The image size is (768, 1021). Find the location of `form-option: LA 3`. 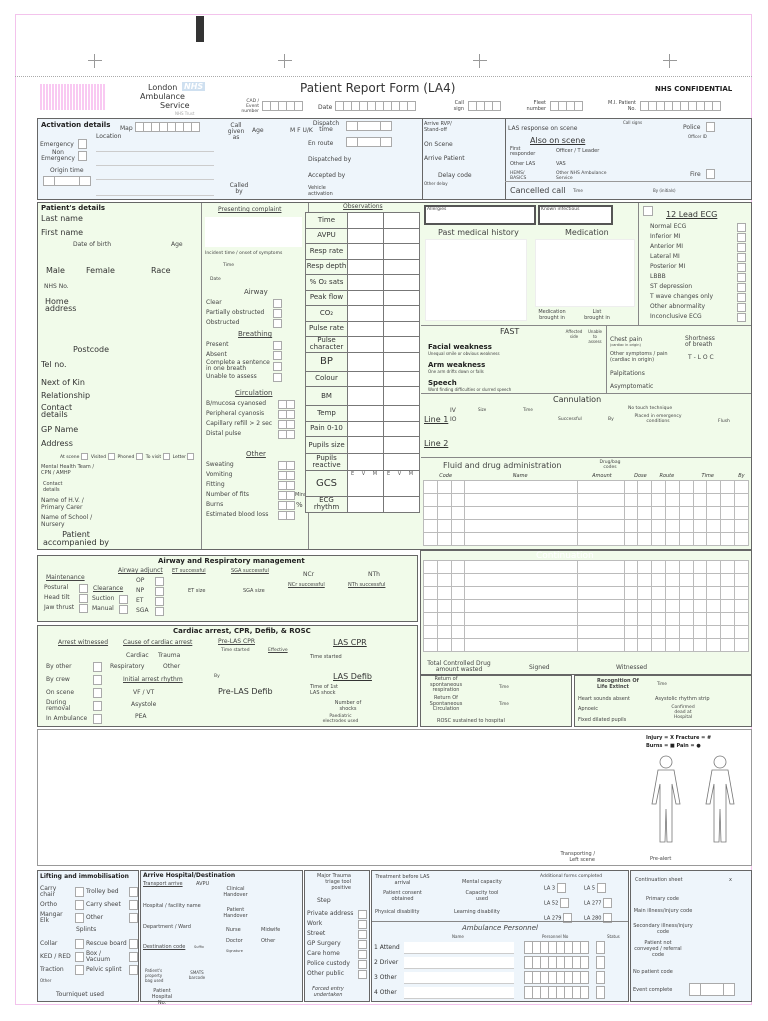

form-option: LA 3 is located at coordinates (564, 888).